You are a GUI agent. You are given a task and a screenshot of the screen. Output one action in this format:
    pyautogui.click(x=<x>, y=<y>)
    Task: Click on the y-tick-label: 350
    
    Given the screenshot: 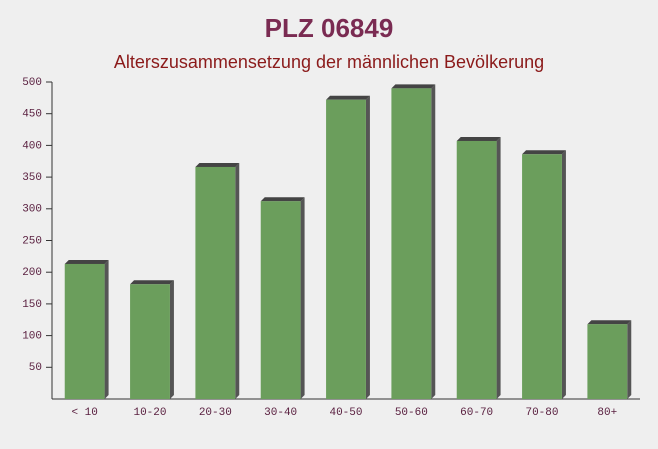 What is the action you would take?
    pyautogui.click(x=32, y=178)
    